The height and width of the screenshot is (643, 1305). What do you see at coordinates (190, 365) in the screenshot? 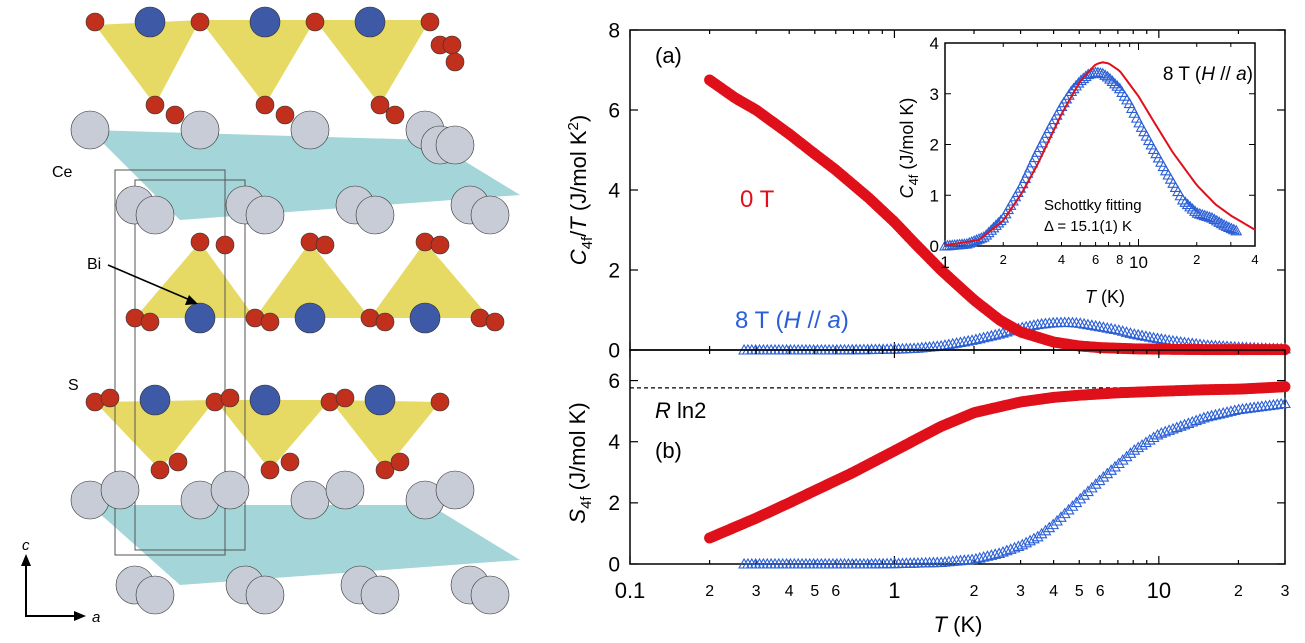
I see `unit-cell-back` at bounding box center [190, 365].